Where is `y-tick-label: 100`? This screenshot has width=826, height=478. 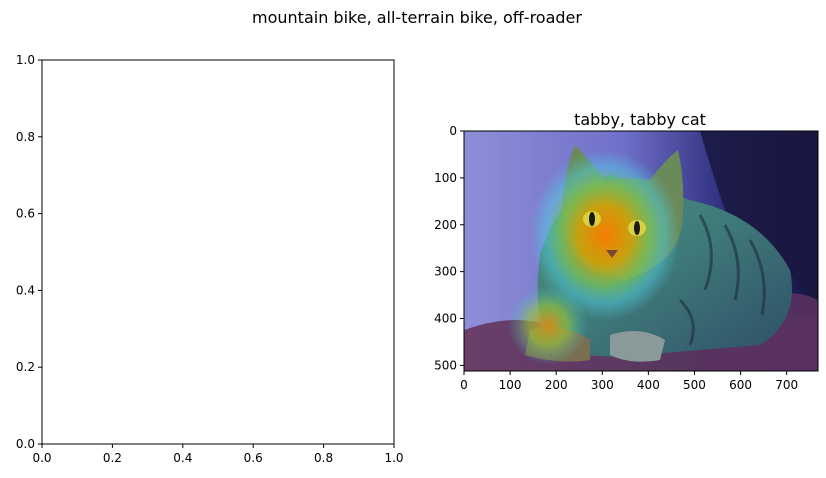 y-tick-label: 100 is located at coordinates (445, 178).